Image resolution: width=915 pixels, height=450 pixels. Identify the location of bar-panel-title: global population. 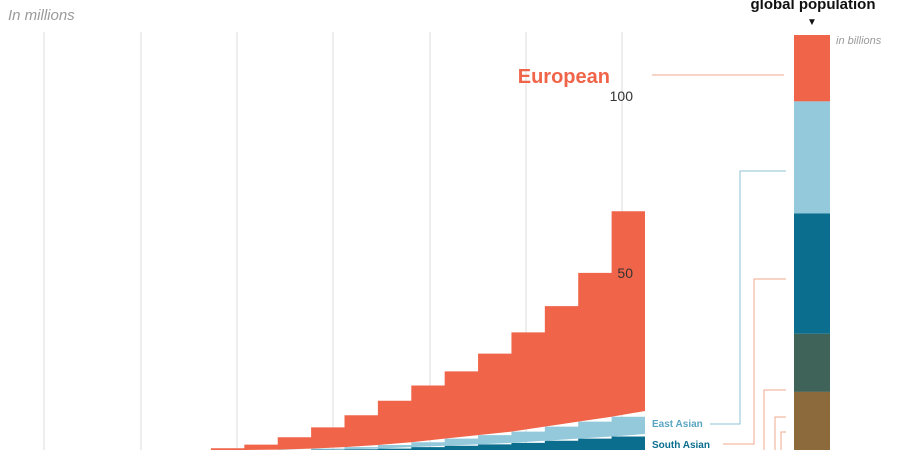
(813, 6).